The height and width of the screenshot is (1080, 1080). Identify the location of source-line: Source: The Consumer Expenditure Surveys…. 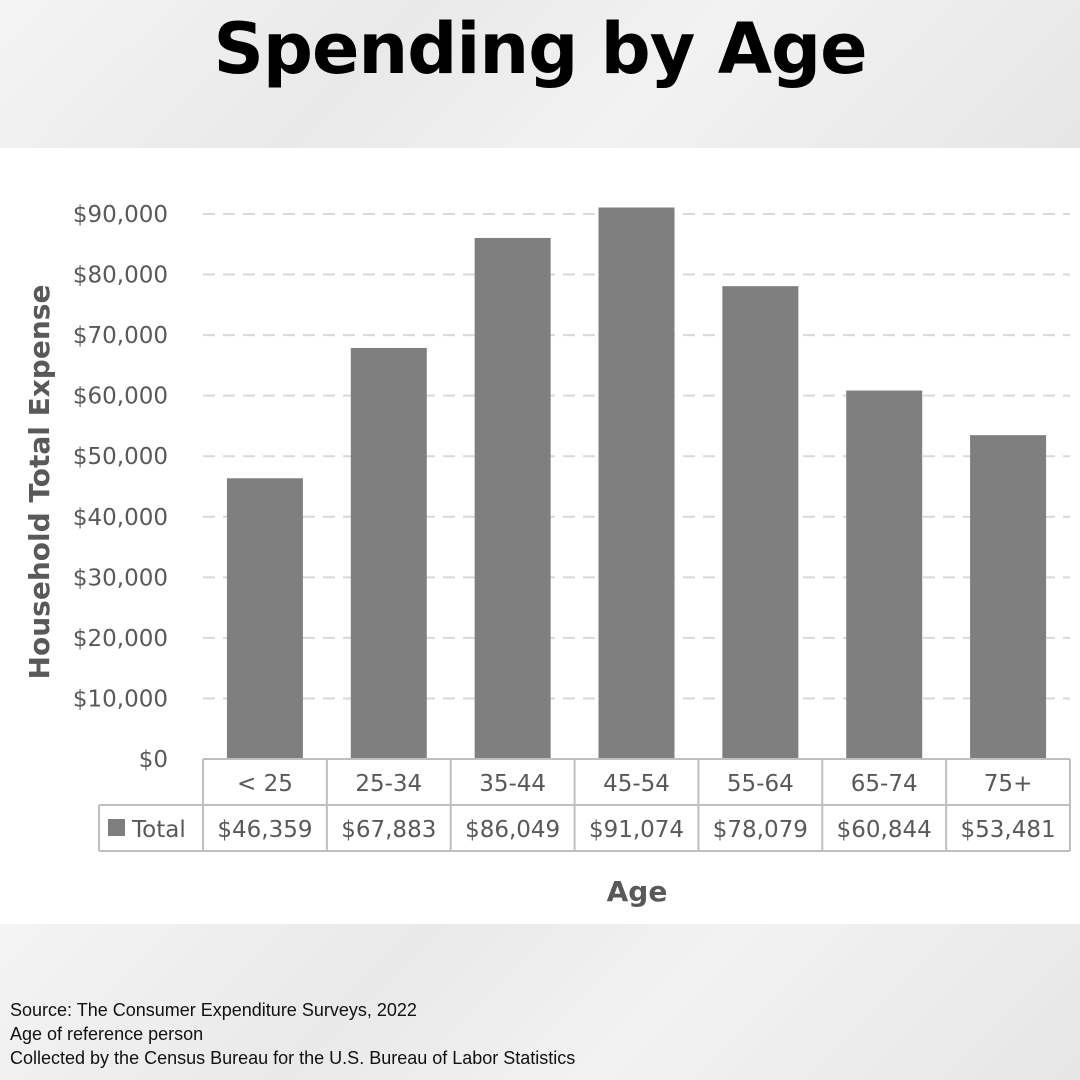
(213, 1010).